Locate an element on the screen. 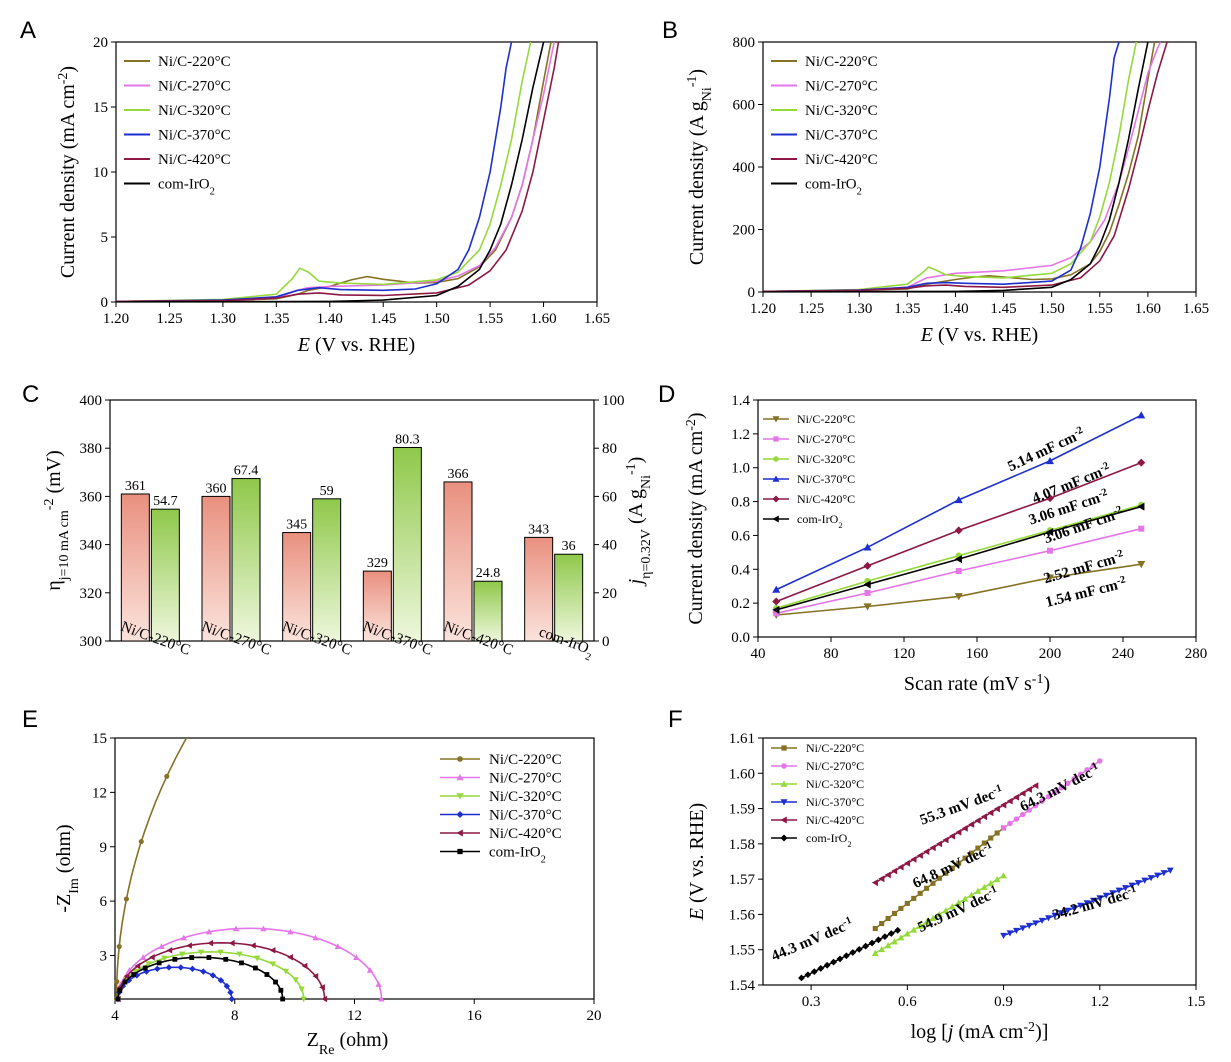  panel-b-legend-label-5: com-IrO2 is located at coordinates (833, 187).